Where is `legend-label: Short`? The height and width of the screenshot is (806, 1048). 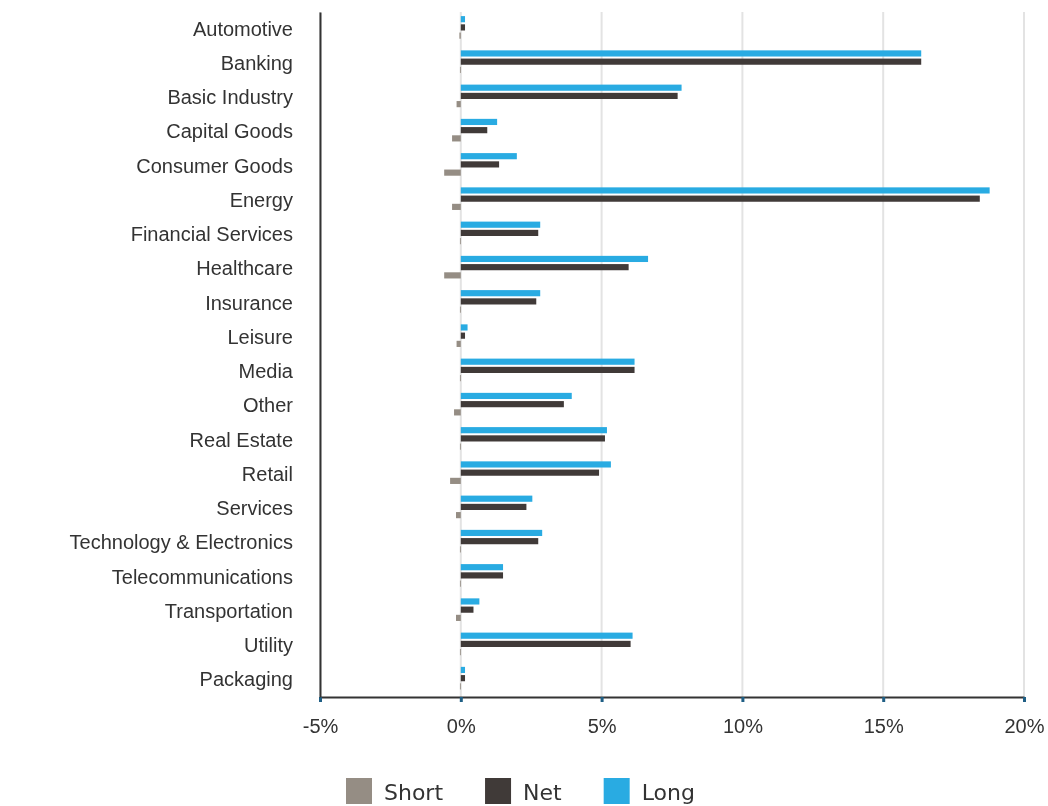
legend-label: Short is located at coordinates (414, 792).